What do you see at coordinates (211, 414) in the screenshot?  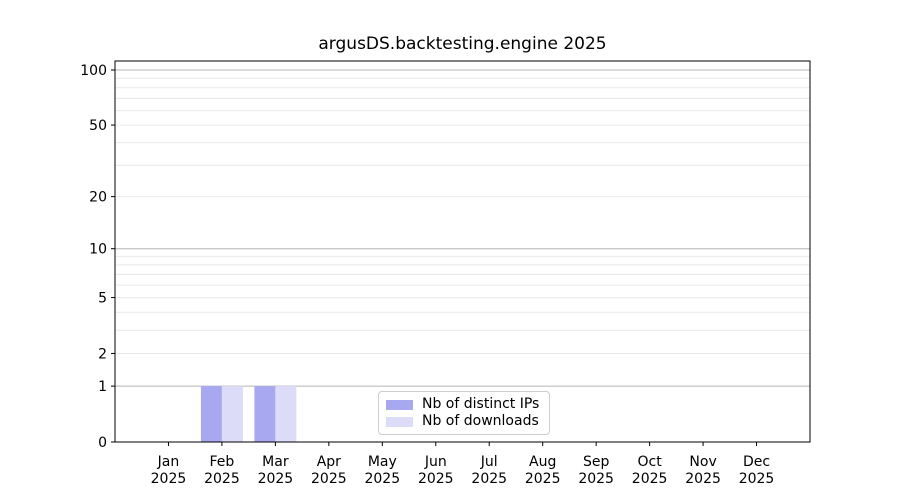 I see `bar-feb-distinct-ips` at bounding box center [211, 414].